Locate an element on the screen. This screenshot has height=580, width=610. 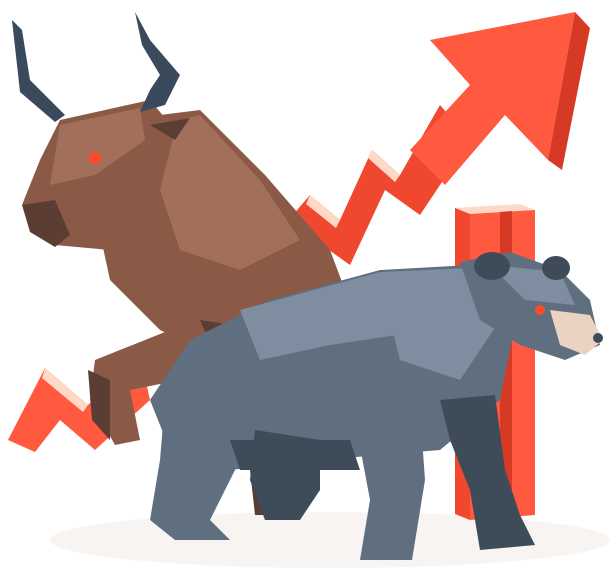
bear-nose is located at coordinates (598, 338).